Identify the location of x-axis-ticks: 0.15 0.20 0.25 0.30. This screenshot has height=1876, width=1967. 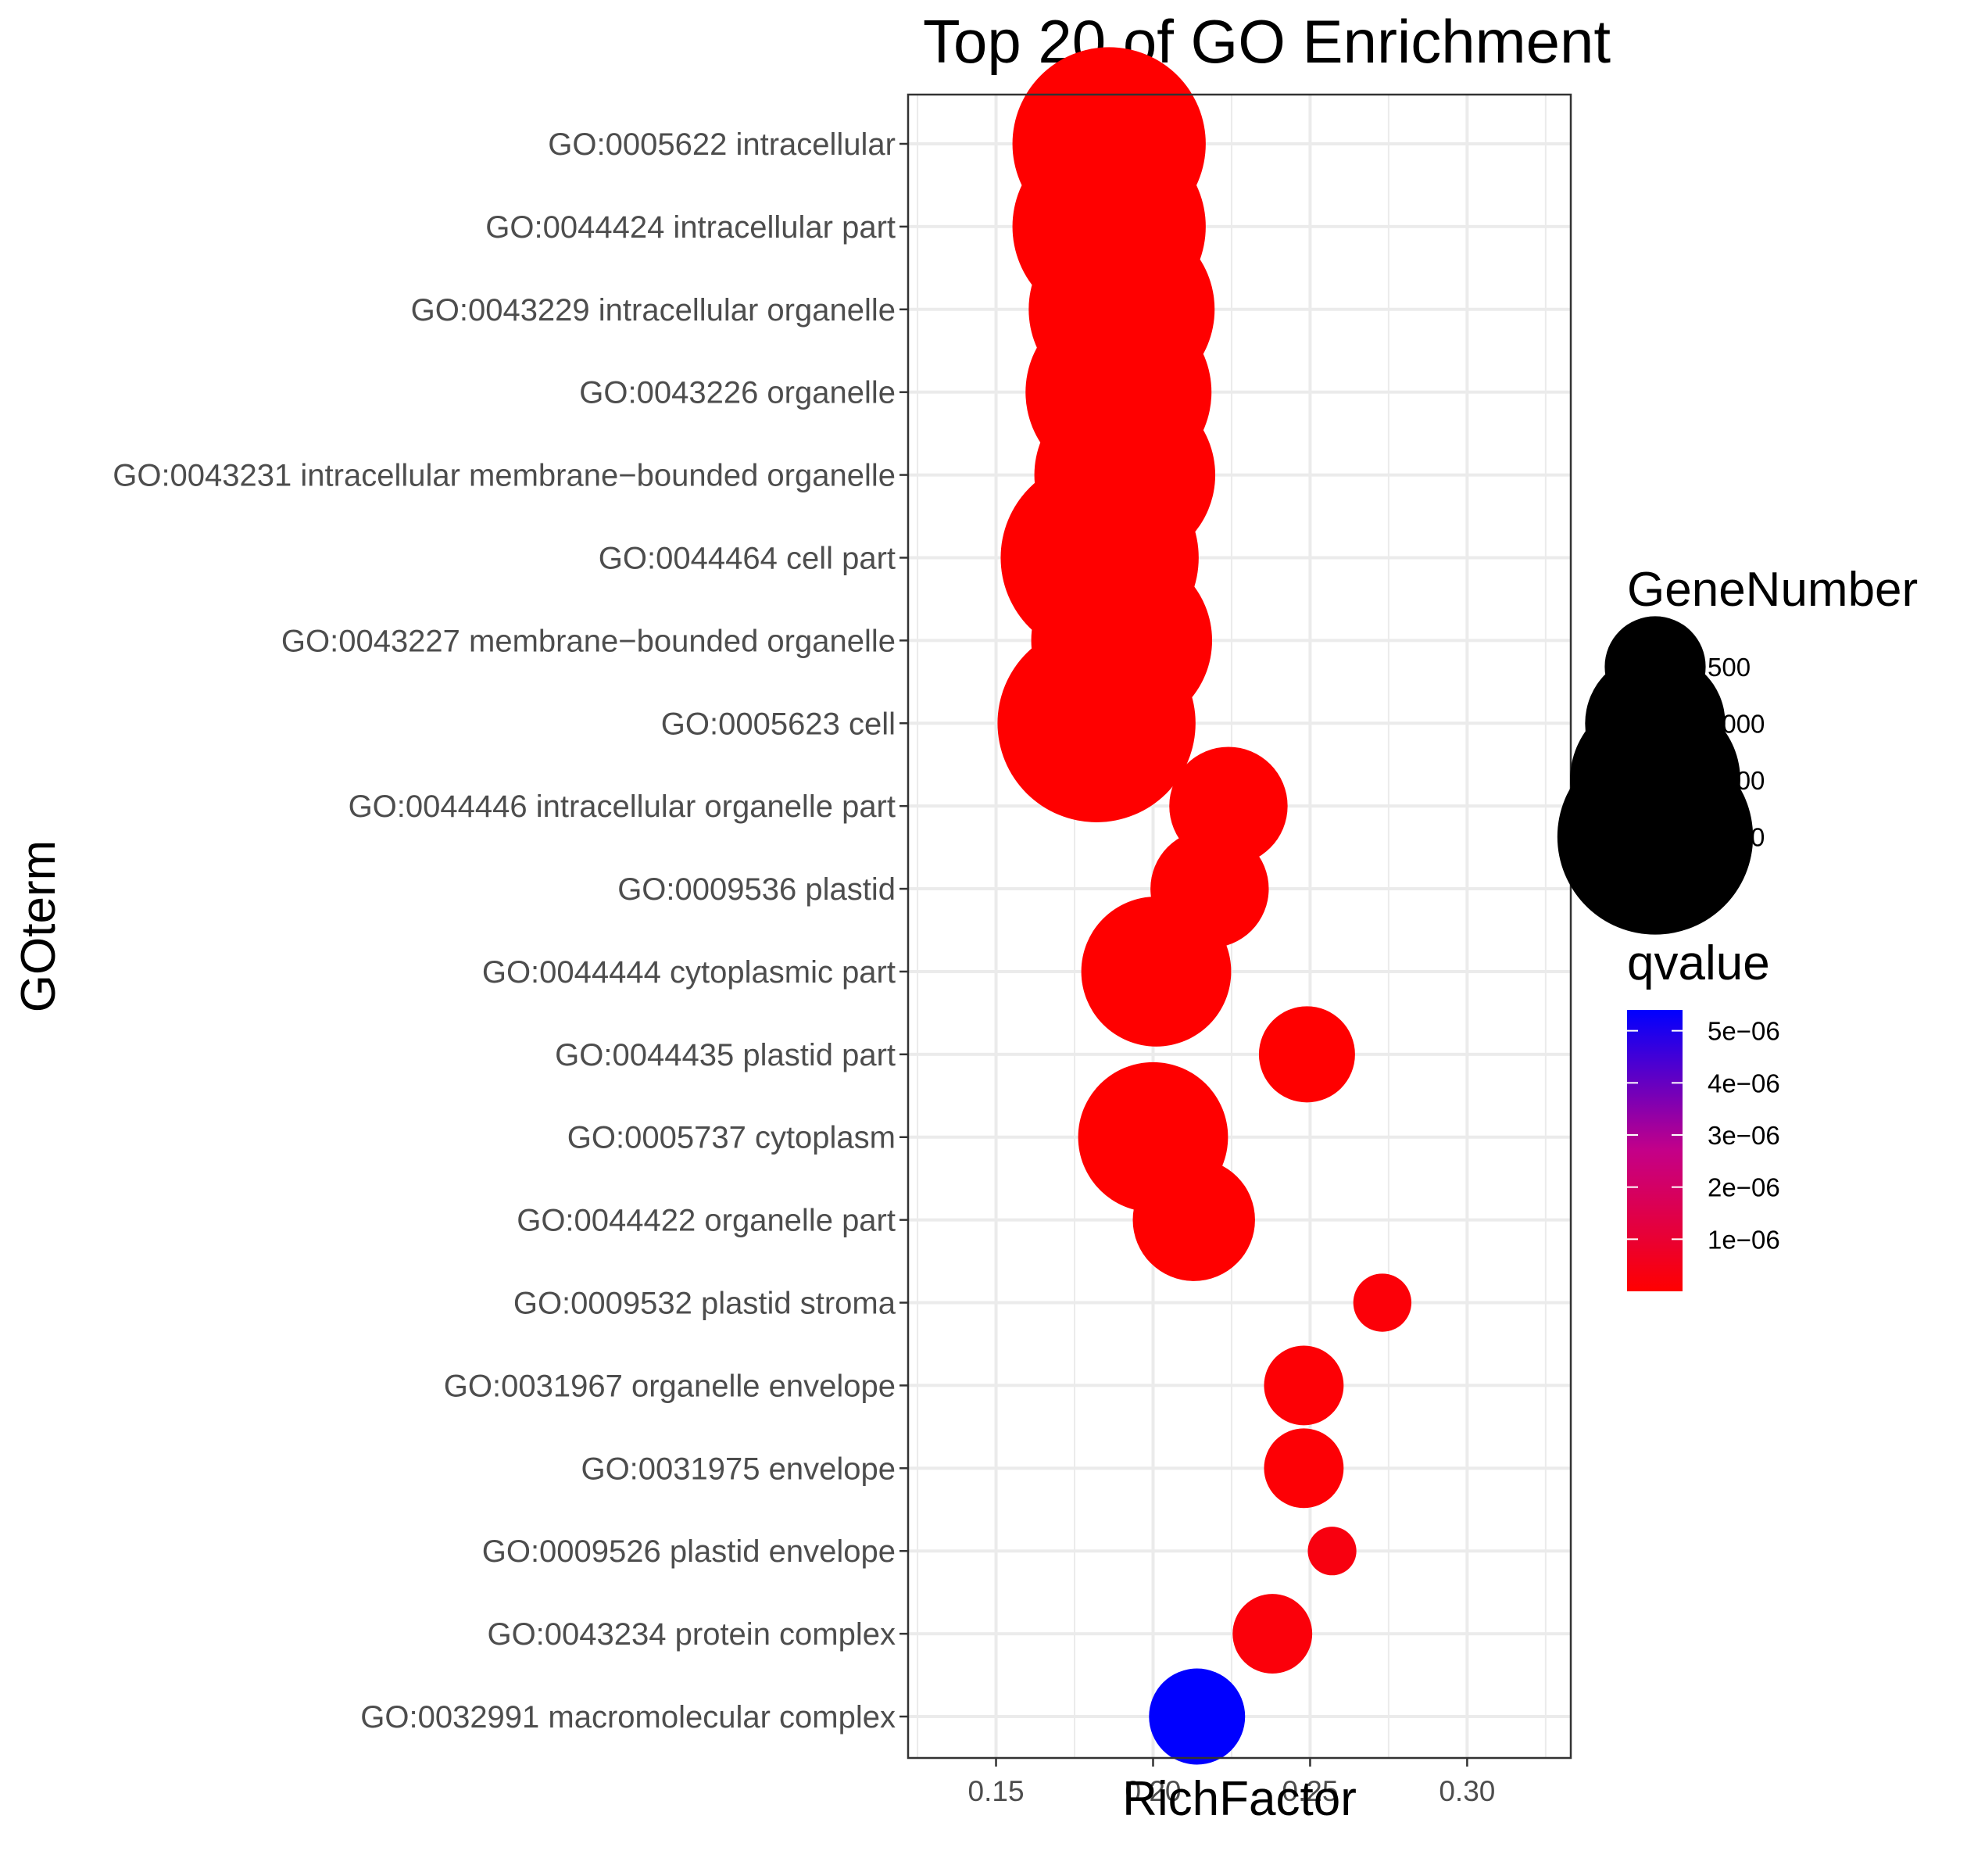
(1231, 1782).